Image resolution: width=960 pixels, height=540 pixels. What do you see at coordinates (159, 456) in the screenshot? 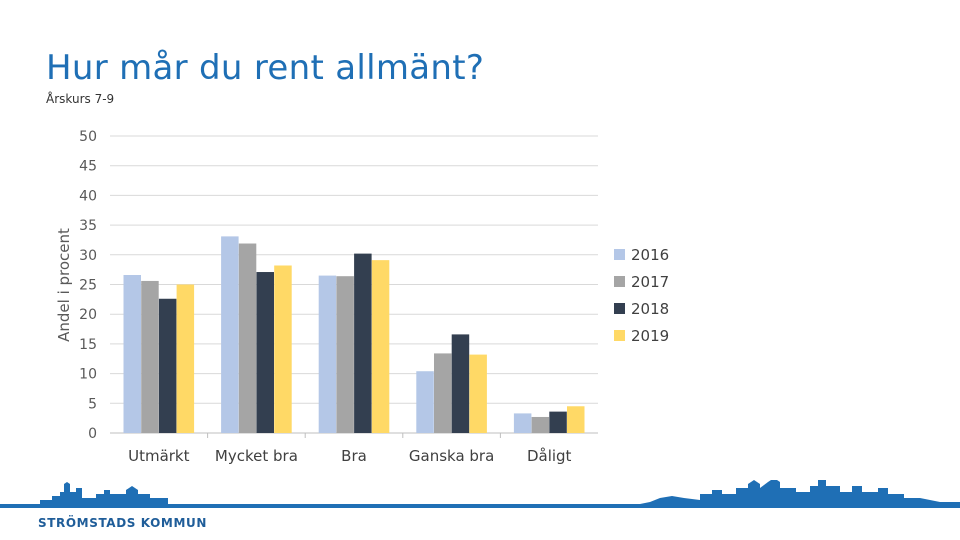
I see `x-tick-label: Utmärkt` at bounding box center [159, 456].